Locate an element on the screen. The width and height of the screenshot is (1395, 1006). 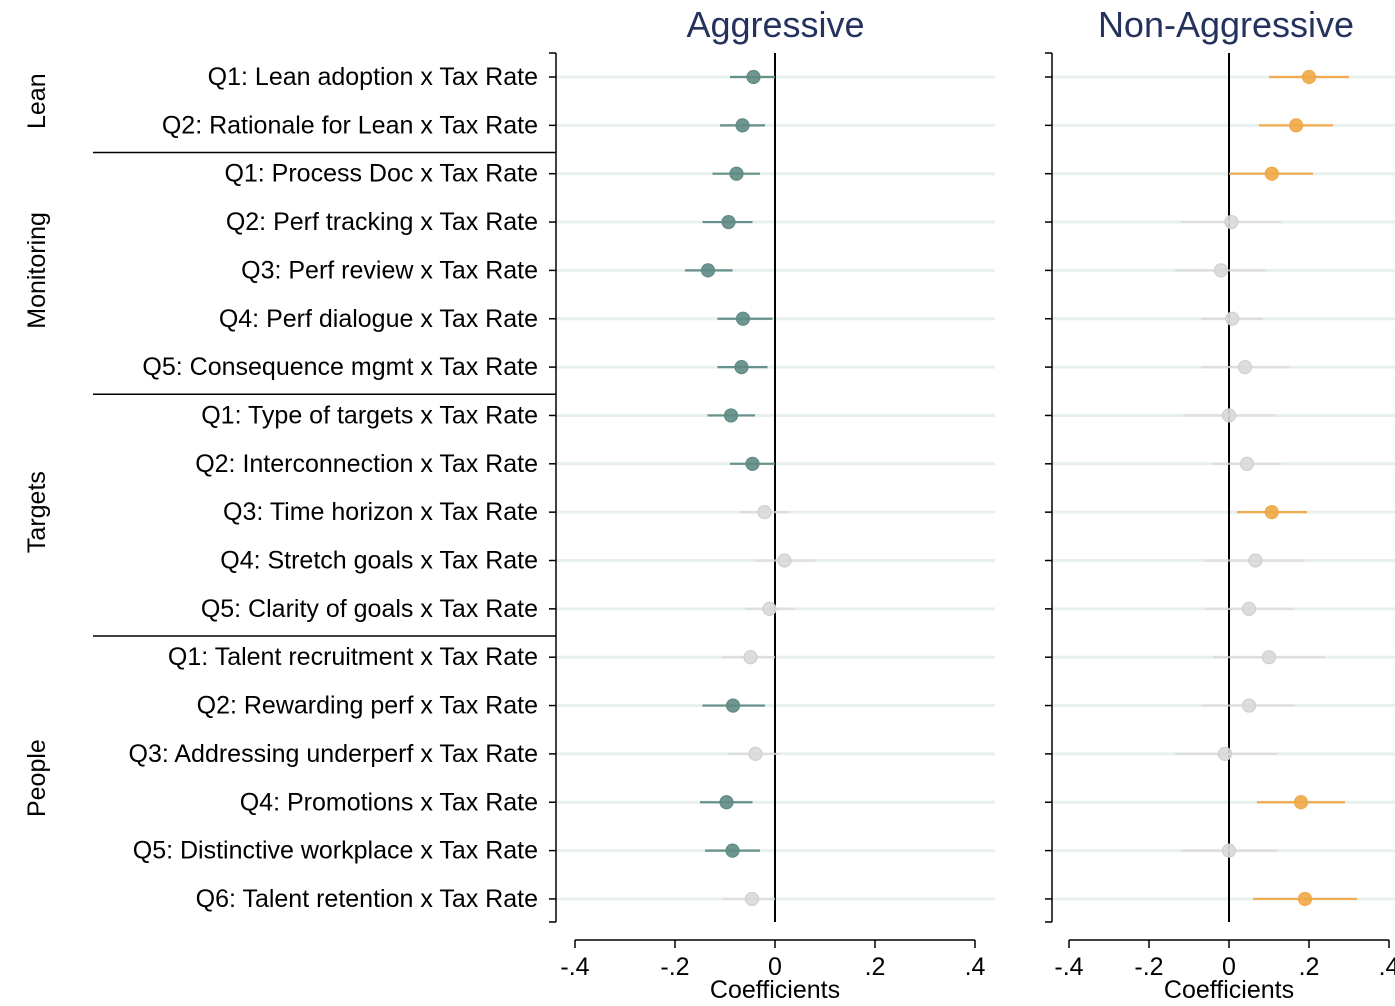
row-label: Q5: Distinctive workplace x Tax Rate is located at coordinates (335, 851).